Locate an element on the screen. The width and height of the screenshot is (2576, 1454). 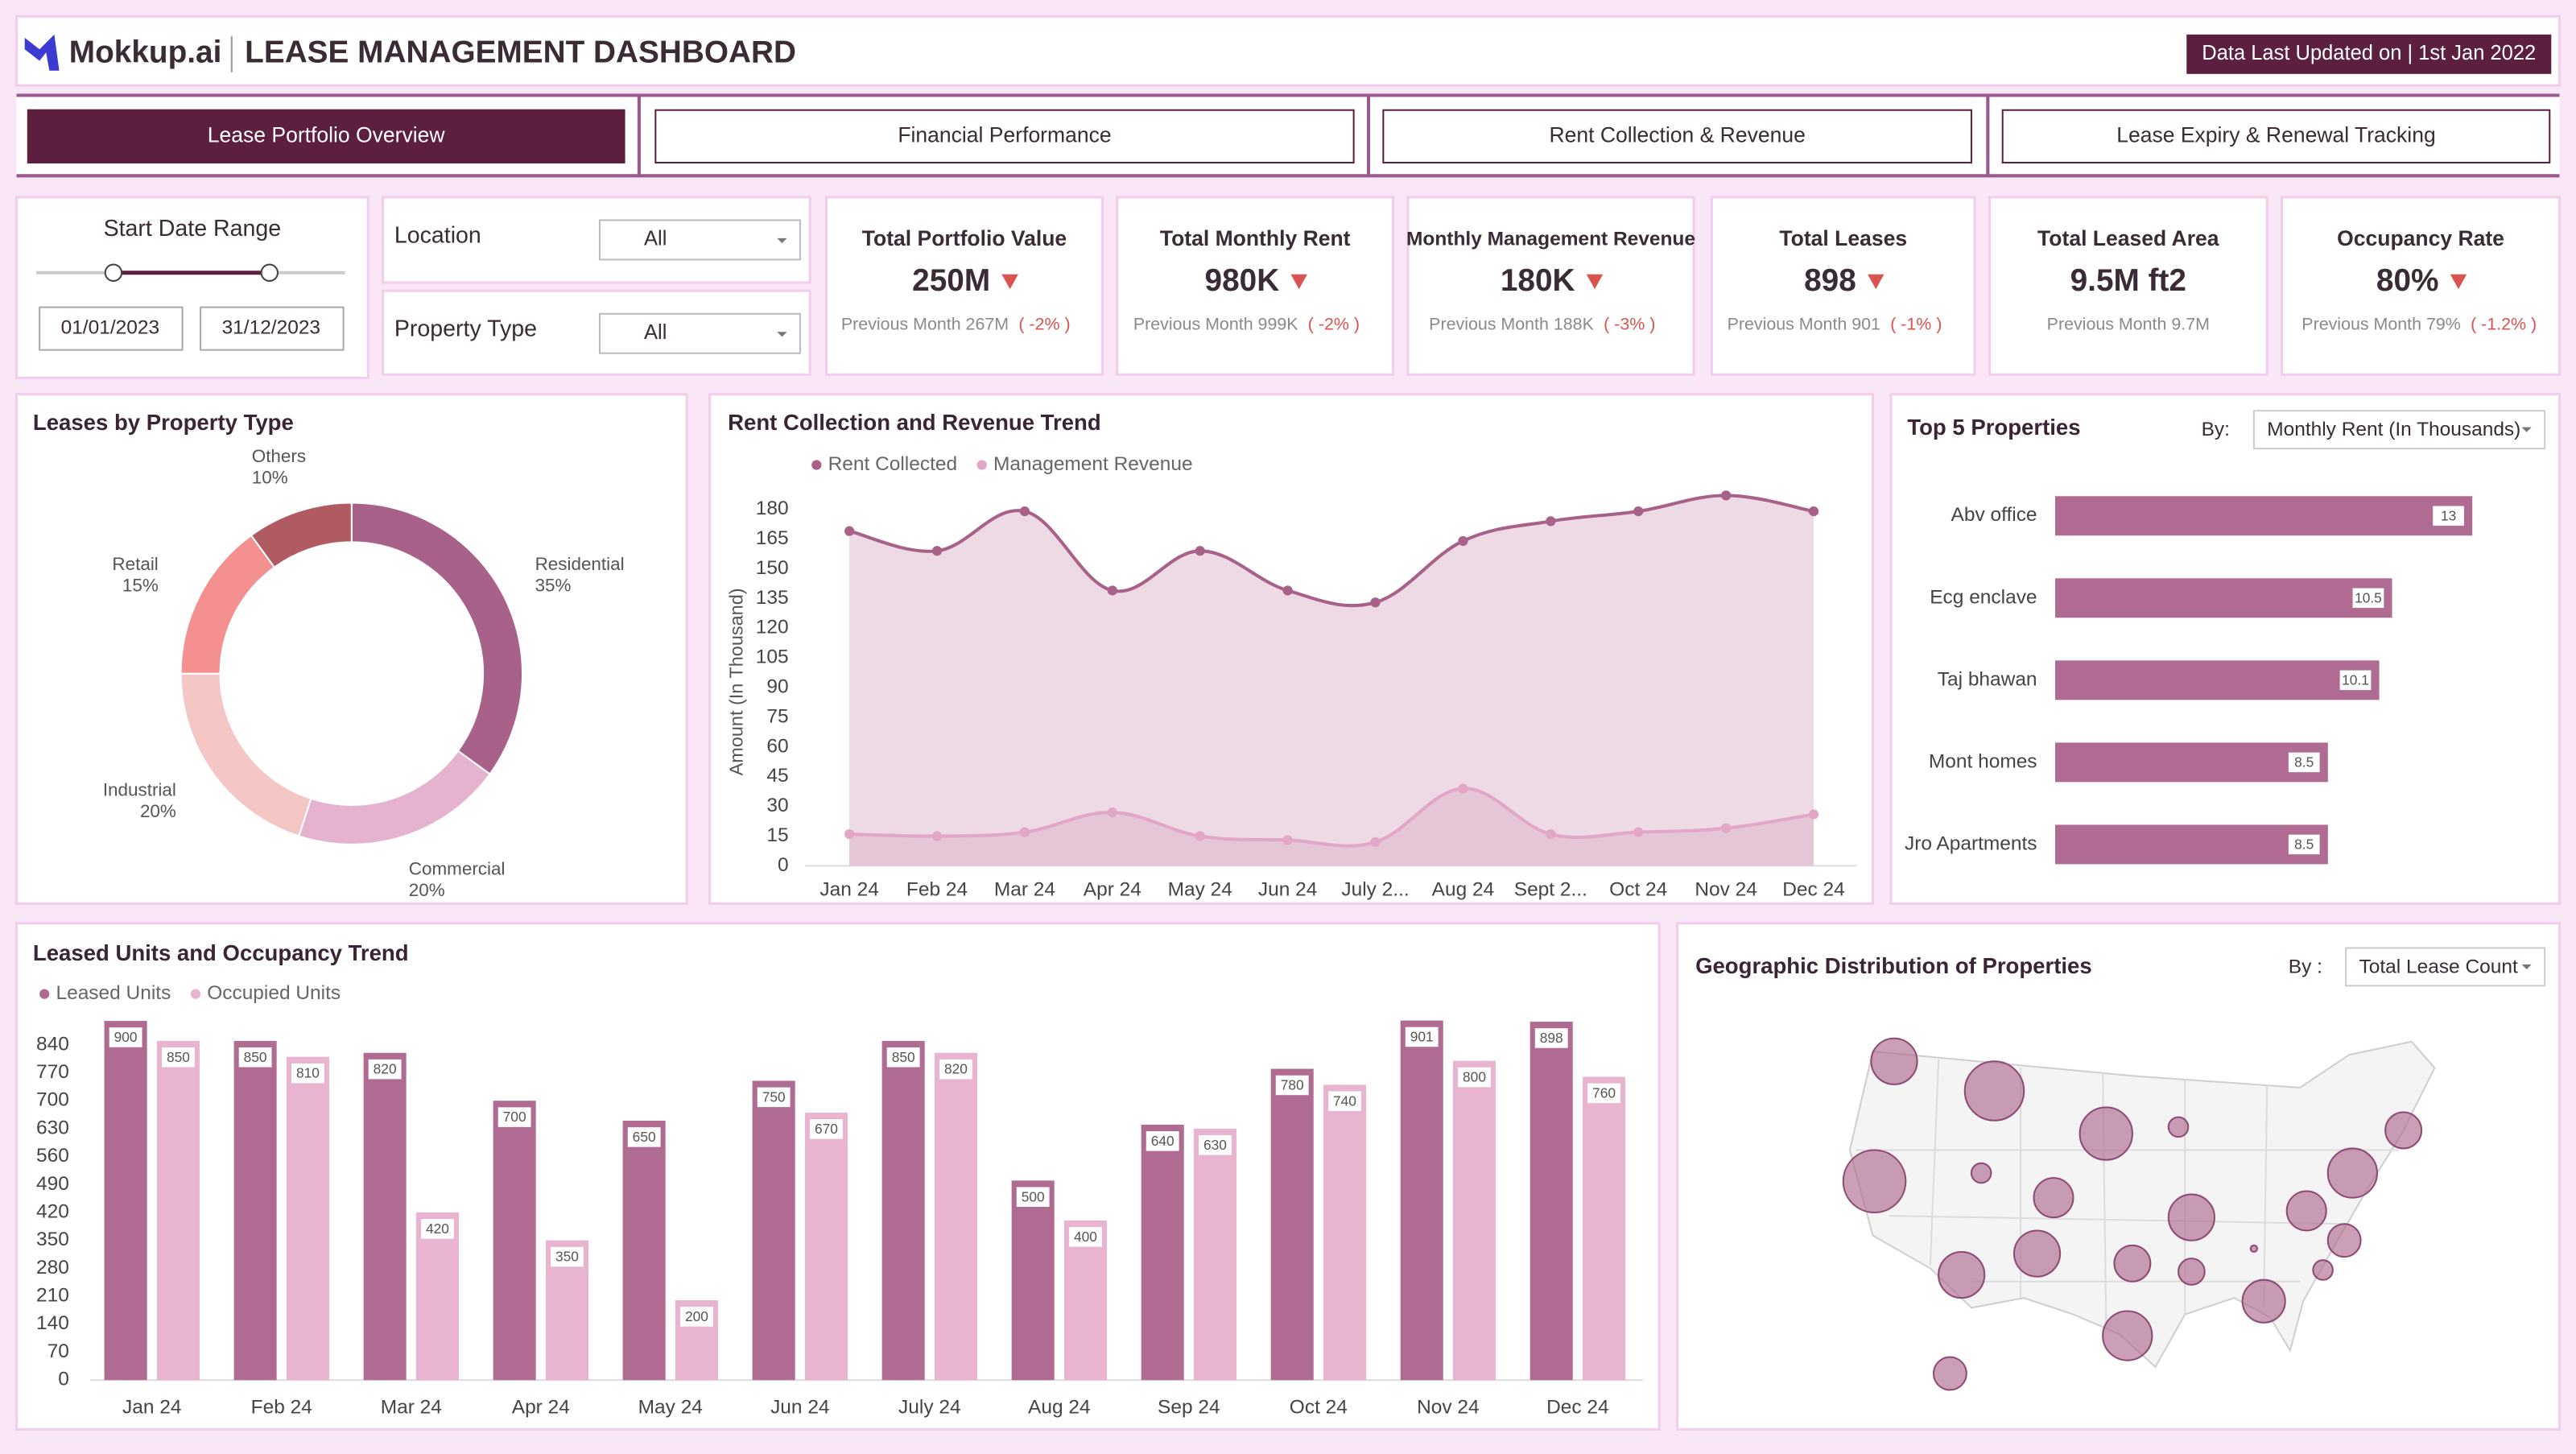
kpi-value: 250M is located at coordinates (951, 280).